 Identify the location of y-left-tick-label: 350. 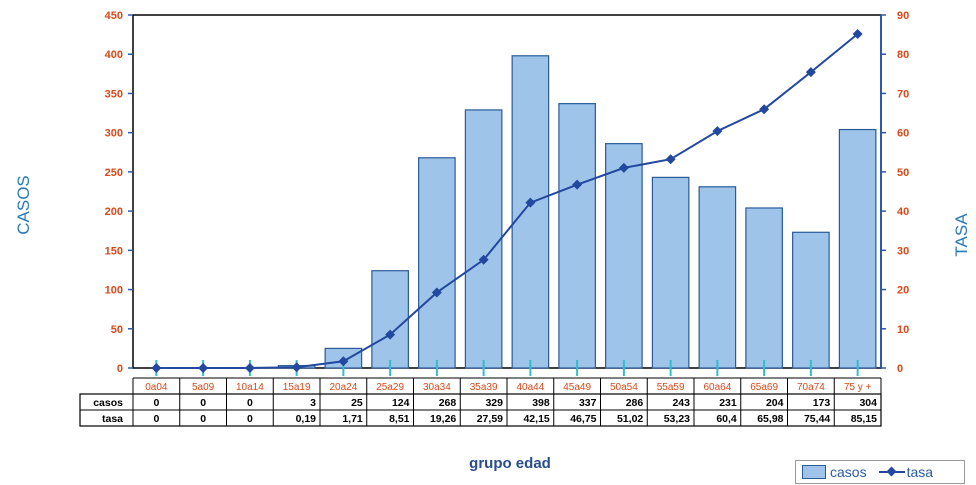
(114, 94).